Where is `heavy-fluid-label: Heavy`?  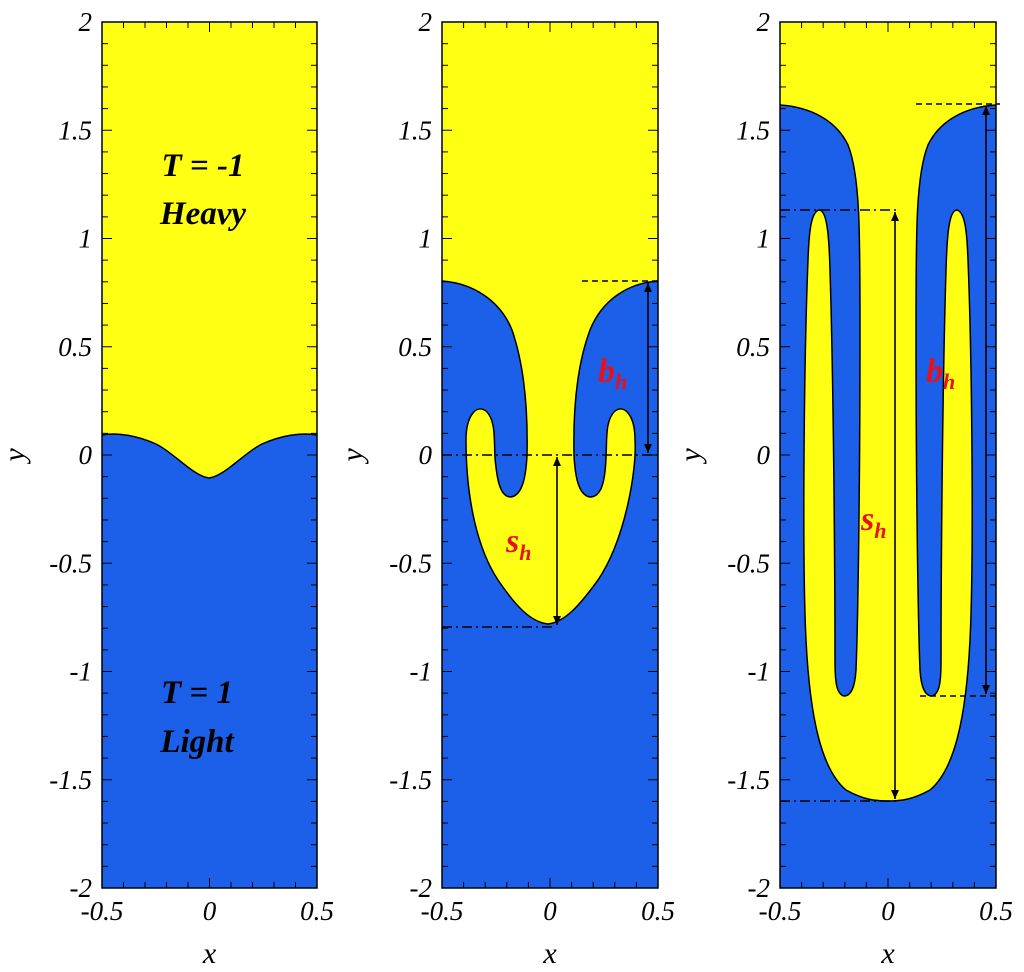
heavy-fluid-label: Heavy is located at coordinates (202, 214).